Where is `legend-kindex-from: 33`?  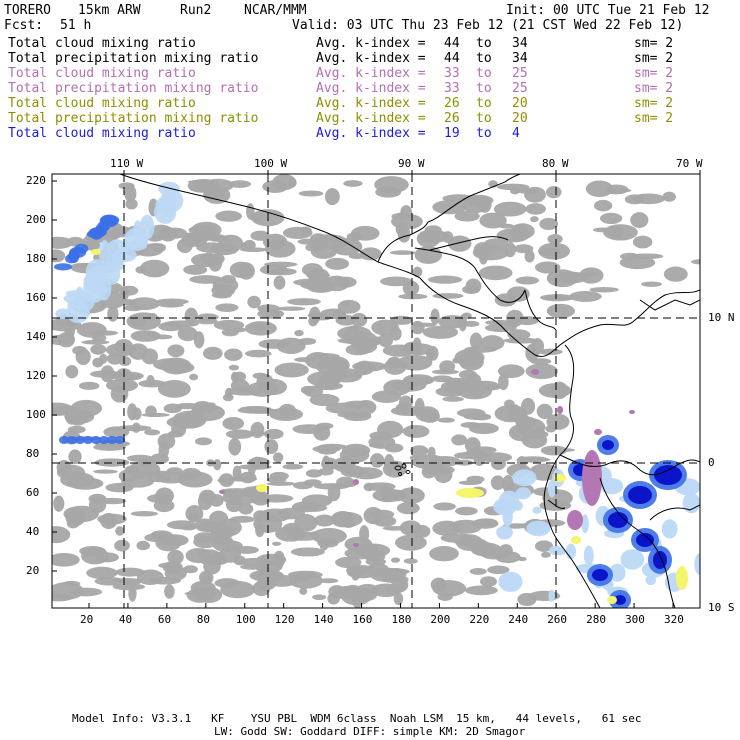 legend-kindex-from: 33 is located at coordinates (452, 73).